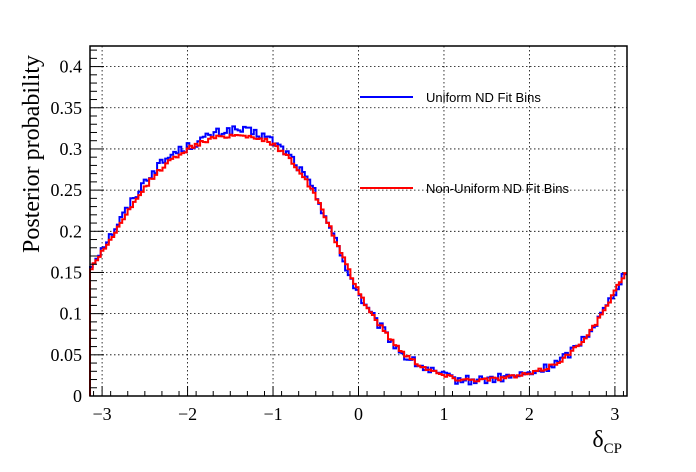  What do you see at coordinates (443, 414) in the screenshot?
I see `x-tick-label: 1` at bounding box center [443, 414].